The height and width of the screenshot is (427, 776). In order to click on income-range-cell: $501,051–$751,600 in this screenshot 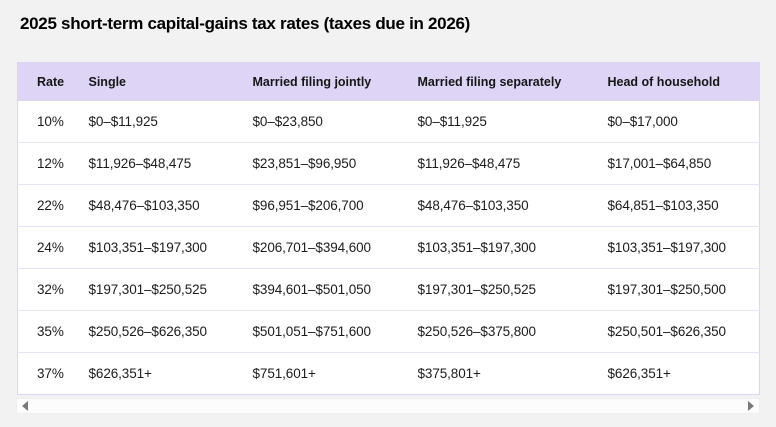, I will do `click(316, 331)`.